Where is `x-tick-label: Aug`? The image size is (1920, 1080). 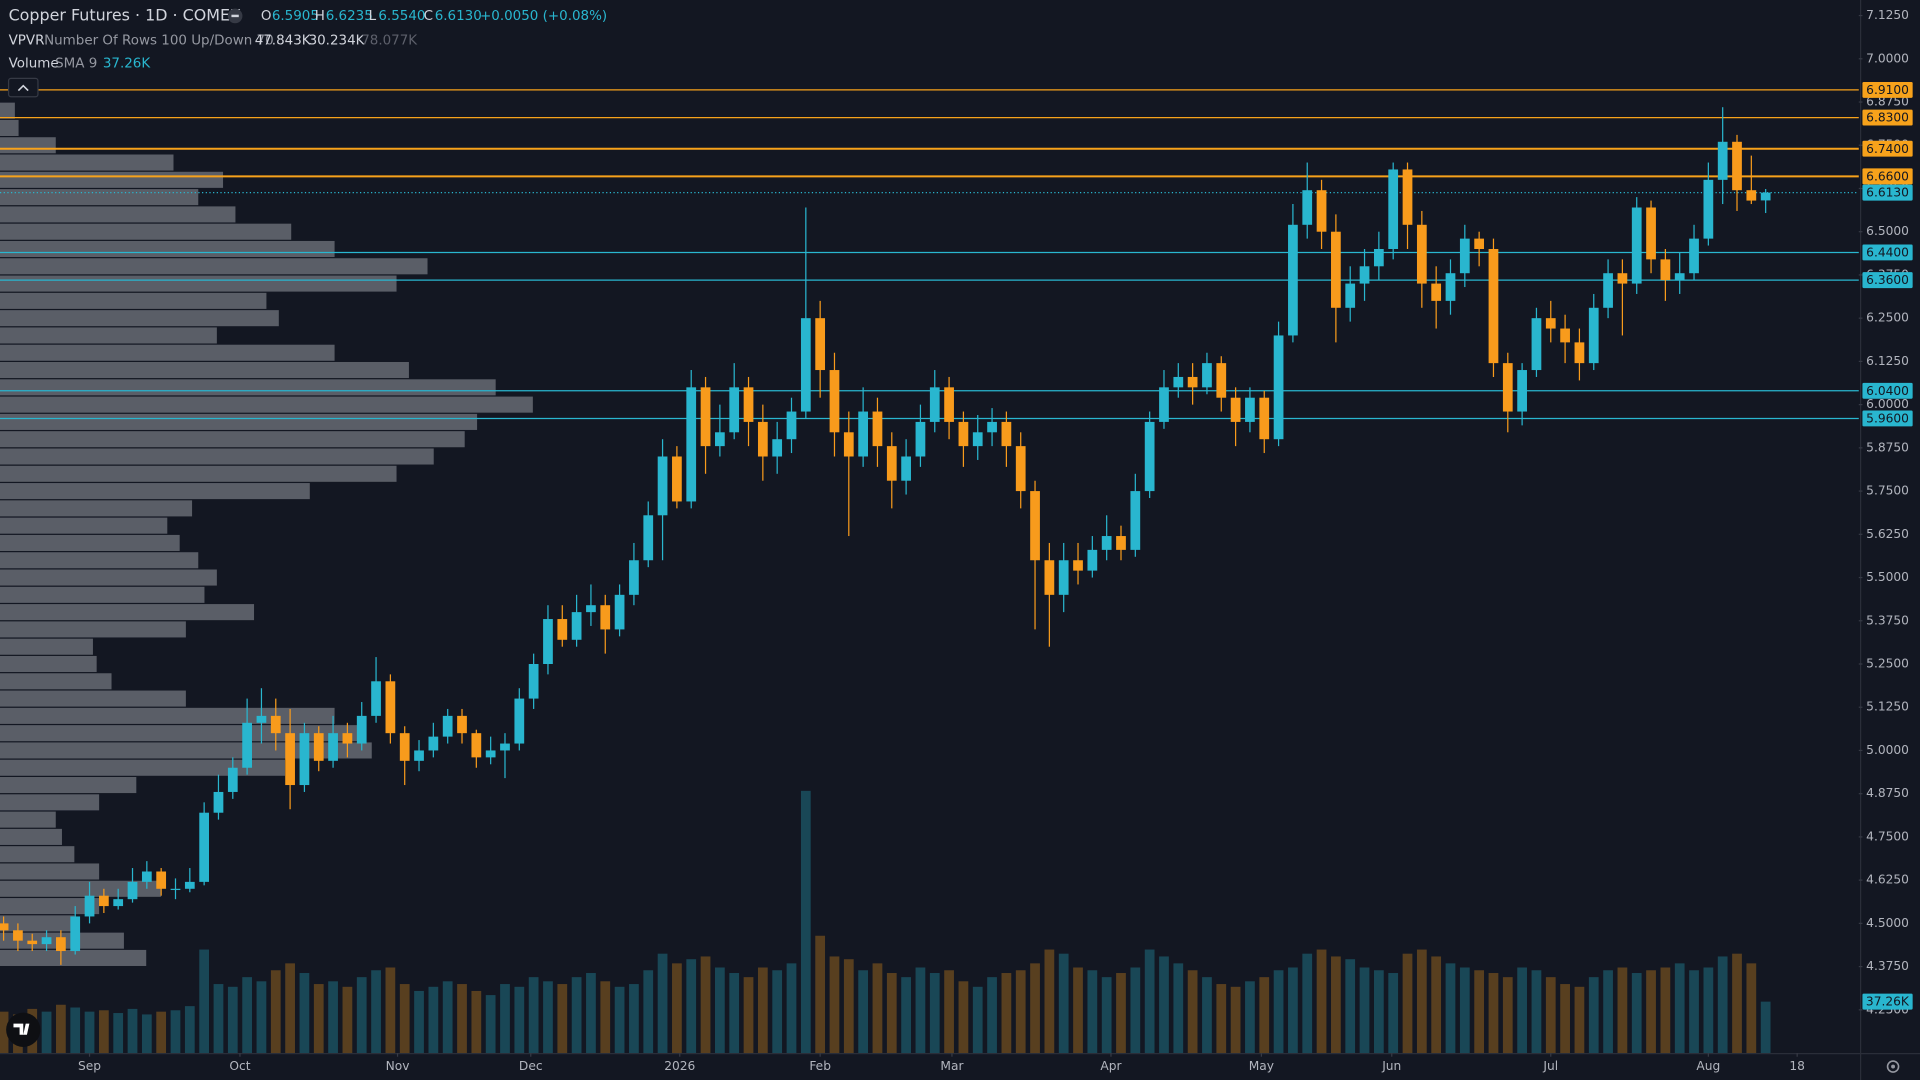
x-tick-label: Aug is located at coordinates (1708, 1066).